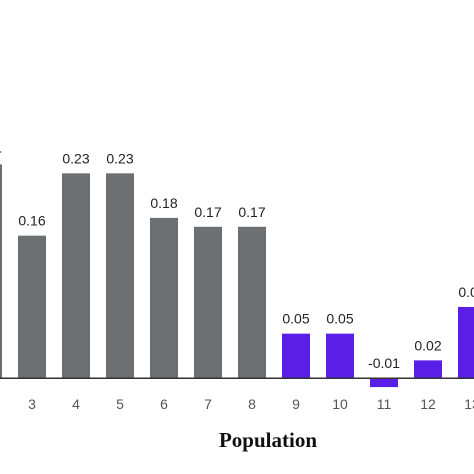 Image resolution: width=474 pixels, height=474 pixels. I want to click on x-tick-label: 7, so click(208, 404).